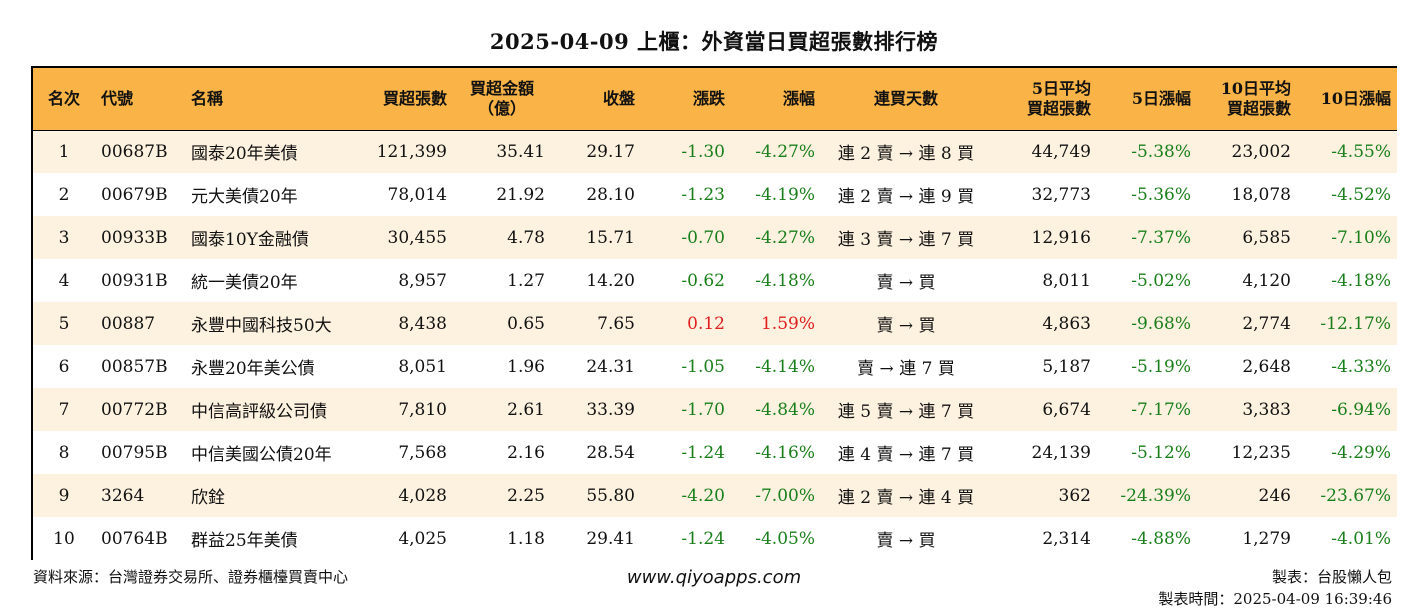 The image size is (1428, 612). Describe the element at coordinates (526, 280) in the screenshot. I see `cell-net-buy-amount: 1.27` at that location.